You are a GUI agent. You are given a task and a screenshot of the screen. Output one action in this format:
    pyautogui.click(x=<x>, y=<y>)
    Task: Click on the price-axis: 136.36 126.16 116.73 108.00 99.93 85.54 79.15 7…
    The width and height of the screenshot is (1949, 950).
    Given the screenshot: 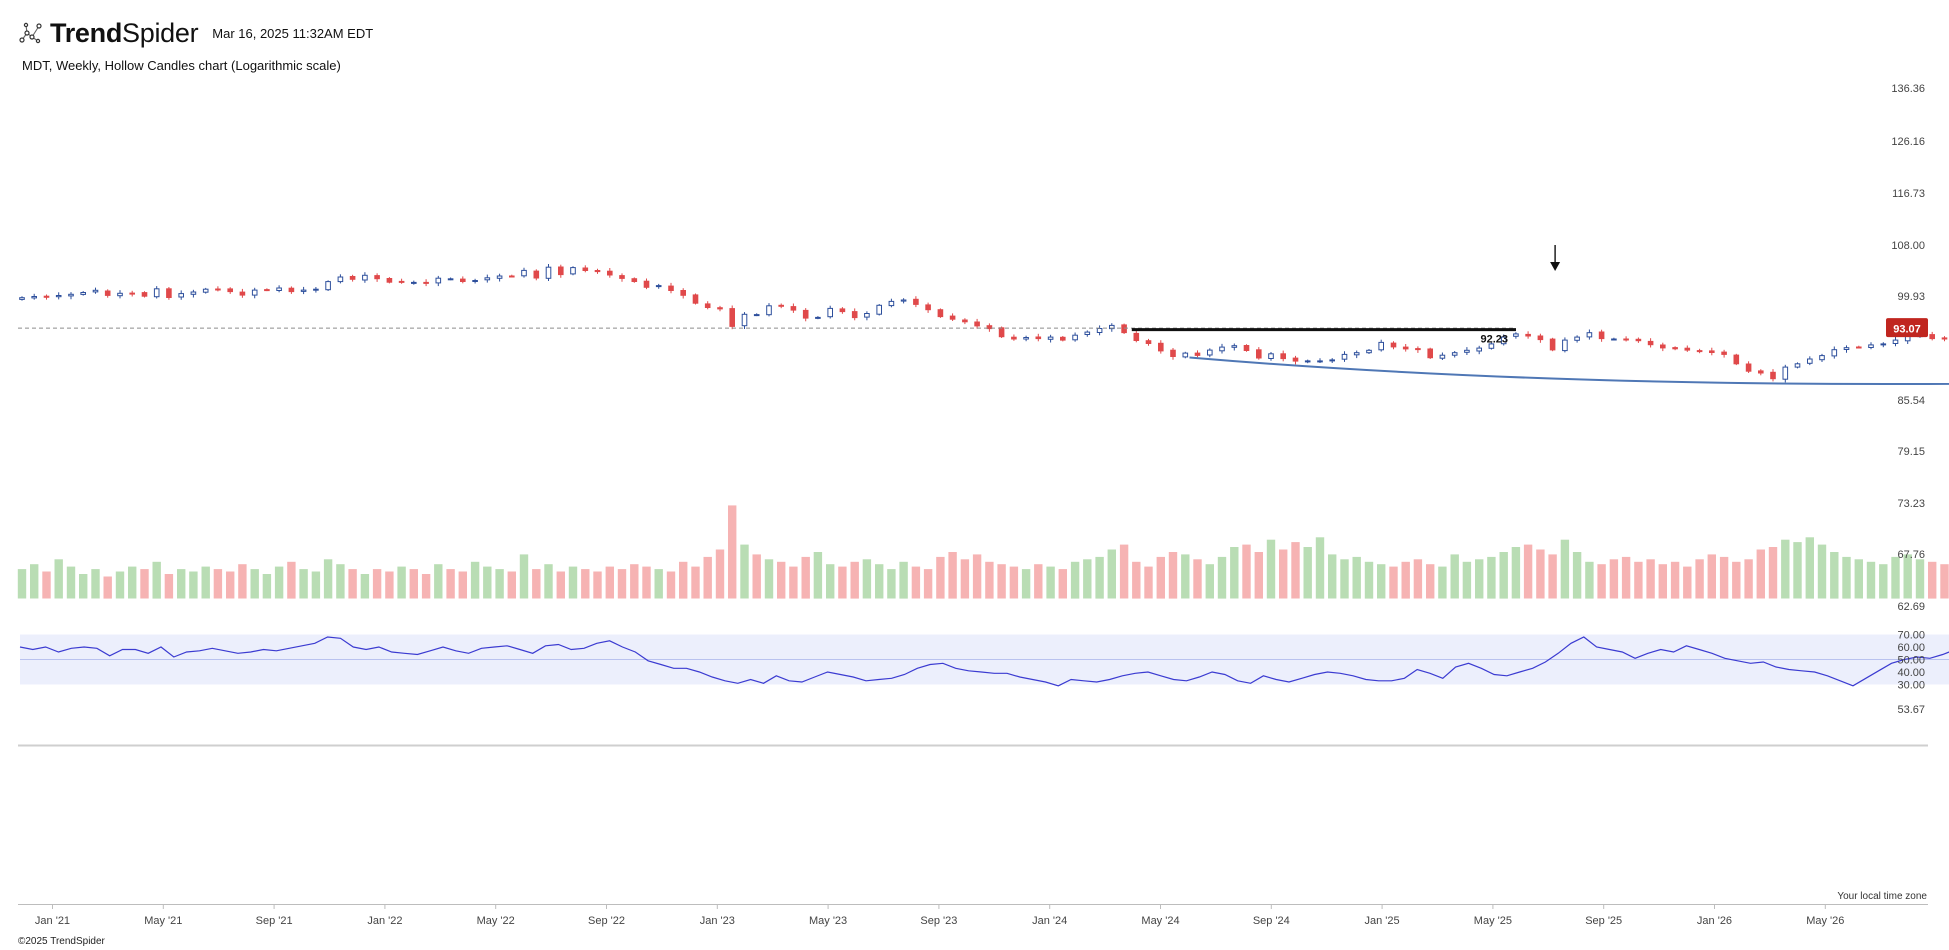 What is the action you would take?
    pyautogui.click(x=1907, y=399)
    